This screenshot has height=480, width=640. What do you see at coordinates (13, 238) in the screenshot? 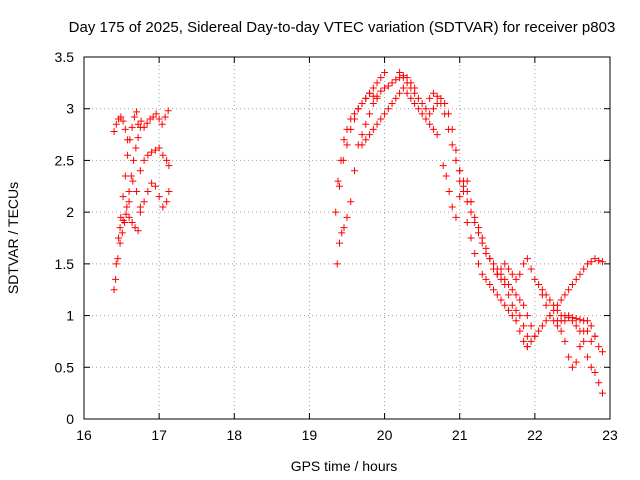
I see `y-axis-title: SDTVAR / TECUs` at bounding box center [13, 238].